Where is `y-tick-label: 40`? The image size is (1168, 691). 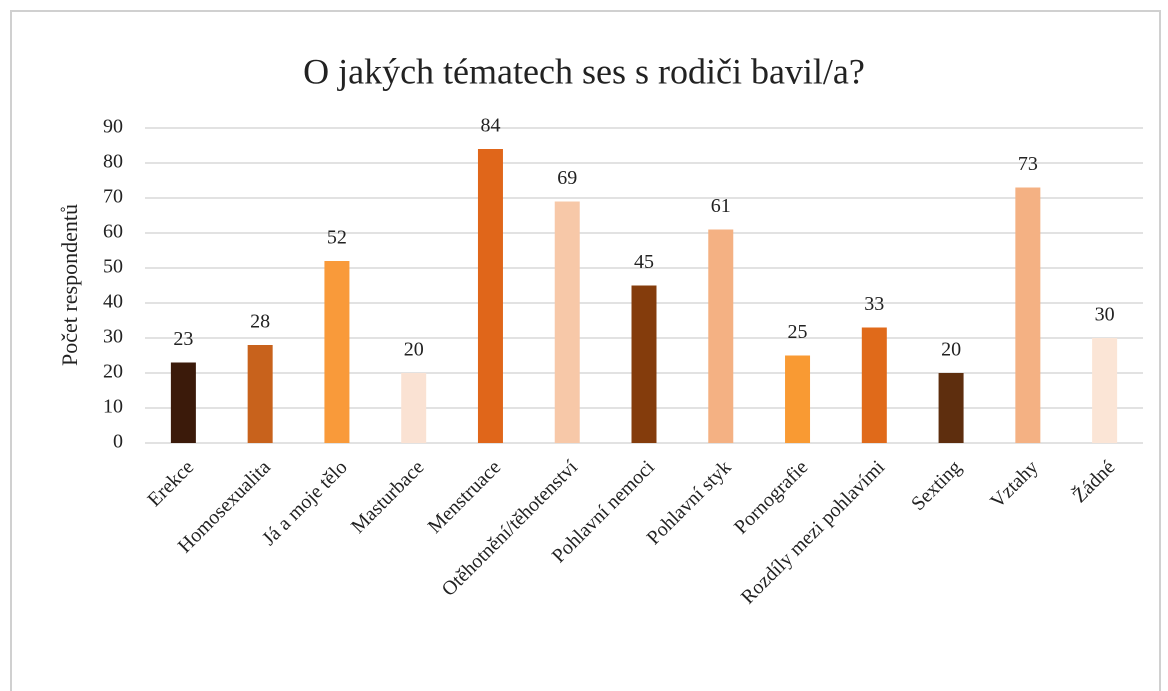
y-tick-label: 40 is located at coordinates (113, 302).